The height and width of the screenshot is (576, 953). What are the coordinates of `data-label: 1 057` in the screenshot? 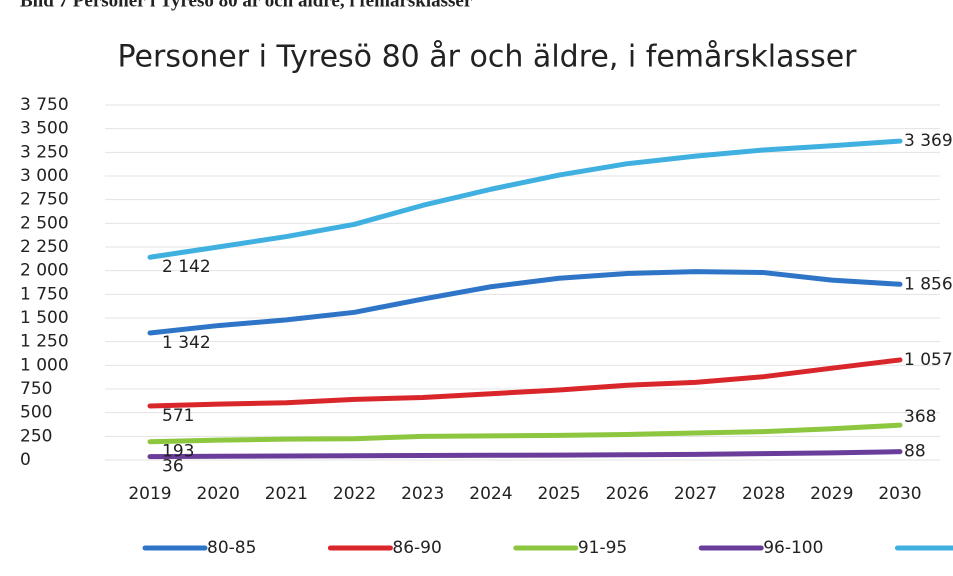 It's located at (928, 360).